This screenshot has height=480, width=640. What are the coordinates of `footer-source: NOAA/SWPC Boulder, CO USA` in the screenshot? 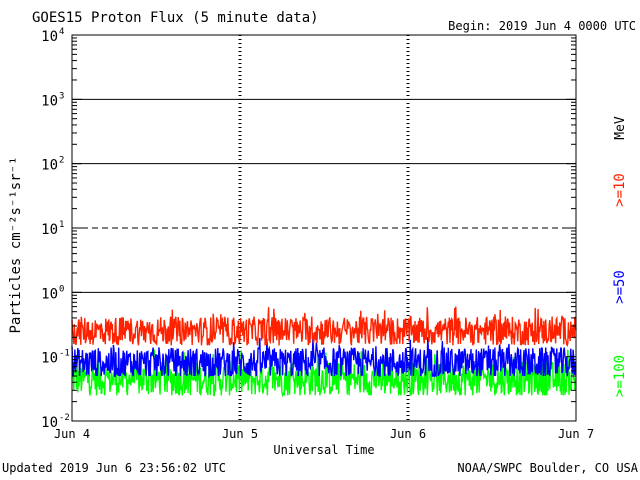 It's located at (547, 468).